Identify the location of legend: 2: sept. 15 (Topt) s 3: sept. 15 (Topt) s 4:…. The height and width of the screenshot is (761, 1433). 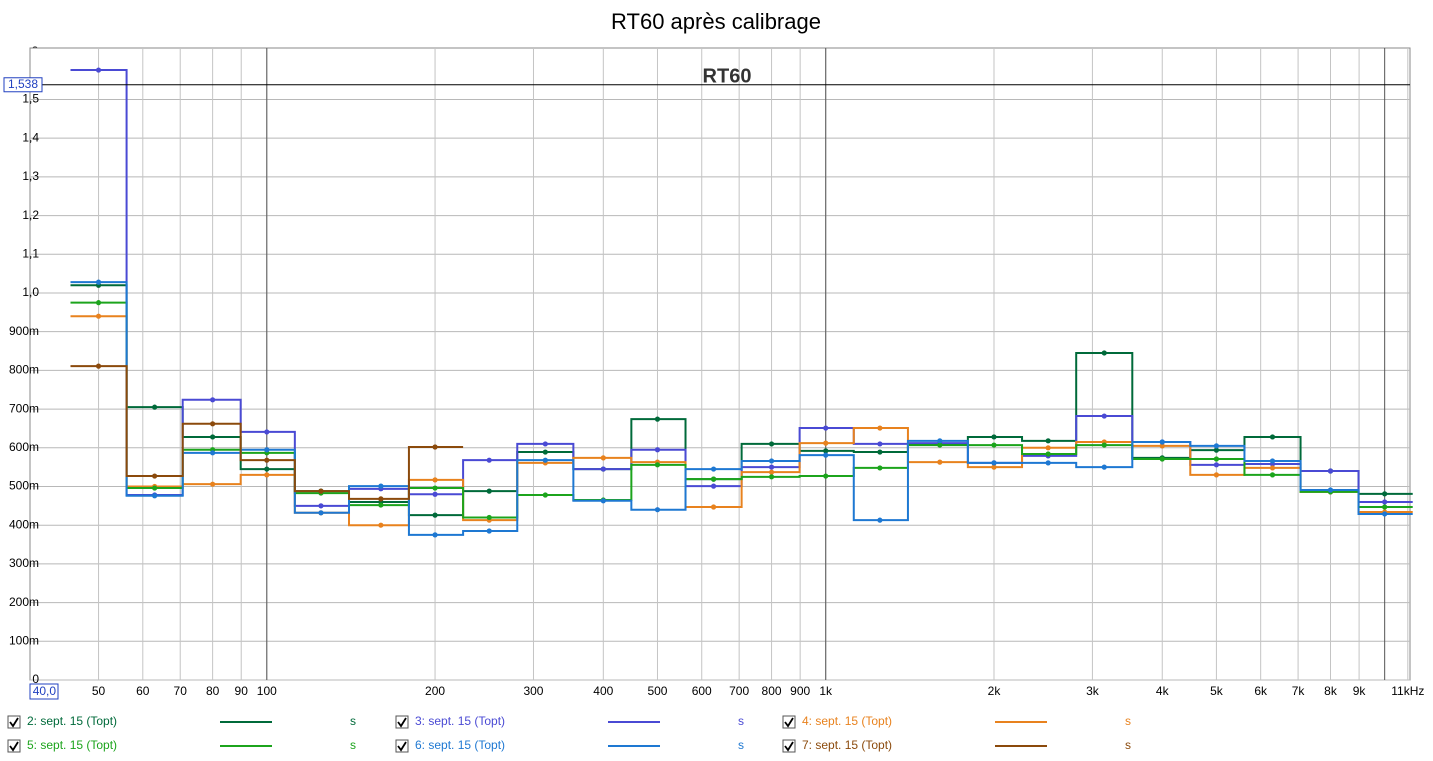
(569, 733).